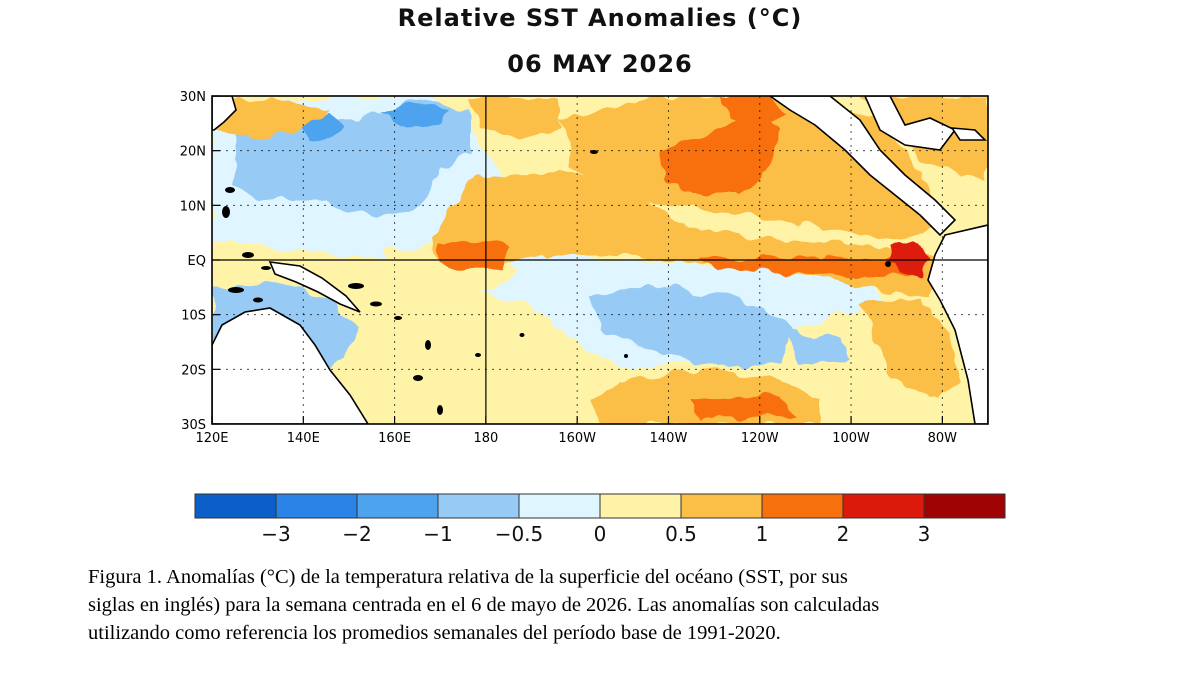 Image resolution: width=1200 pixels, height=675 pixels. I want to click on colorbar-tick-label: −0.5, so click(519, 534).